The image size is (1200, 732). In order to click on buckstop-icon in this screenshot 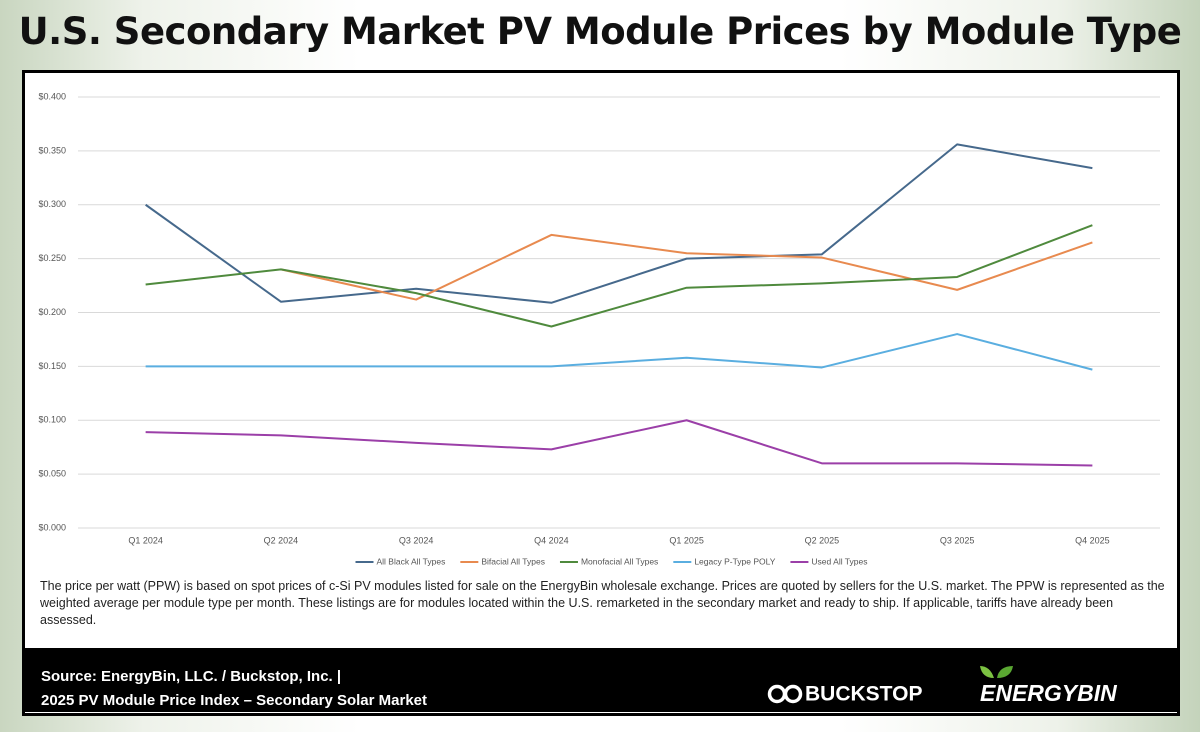, I will do `click(785, 694)`.